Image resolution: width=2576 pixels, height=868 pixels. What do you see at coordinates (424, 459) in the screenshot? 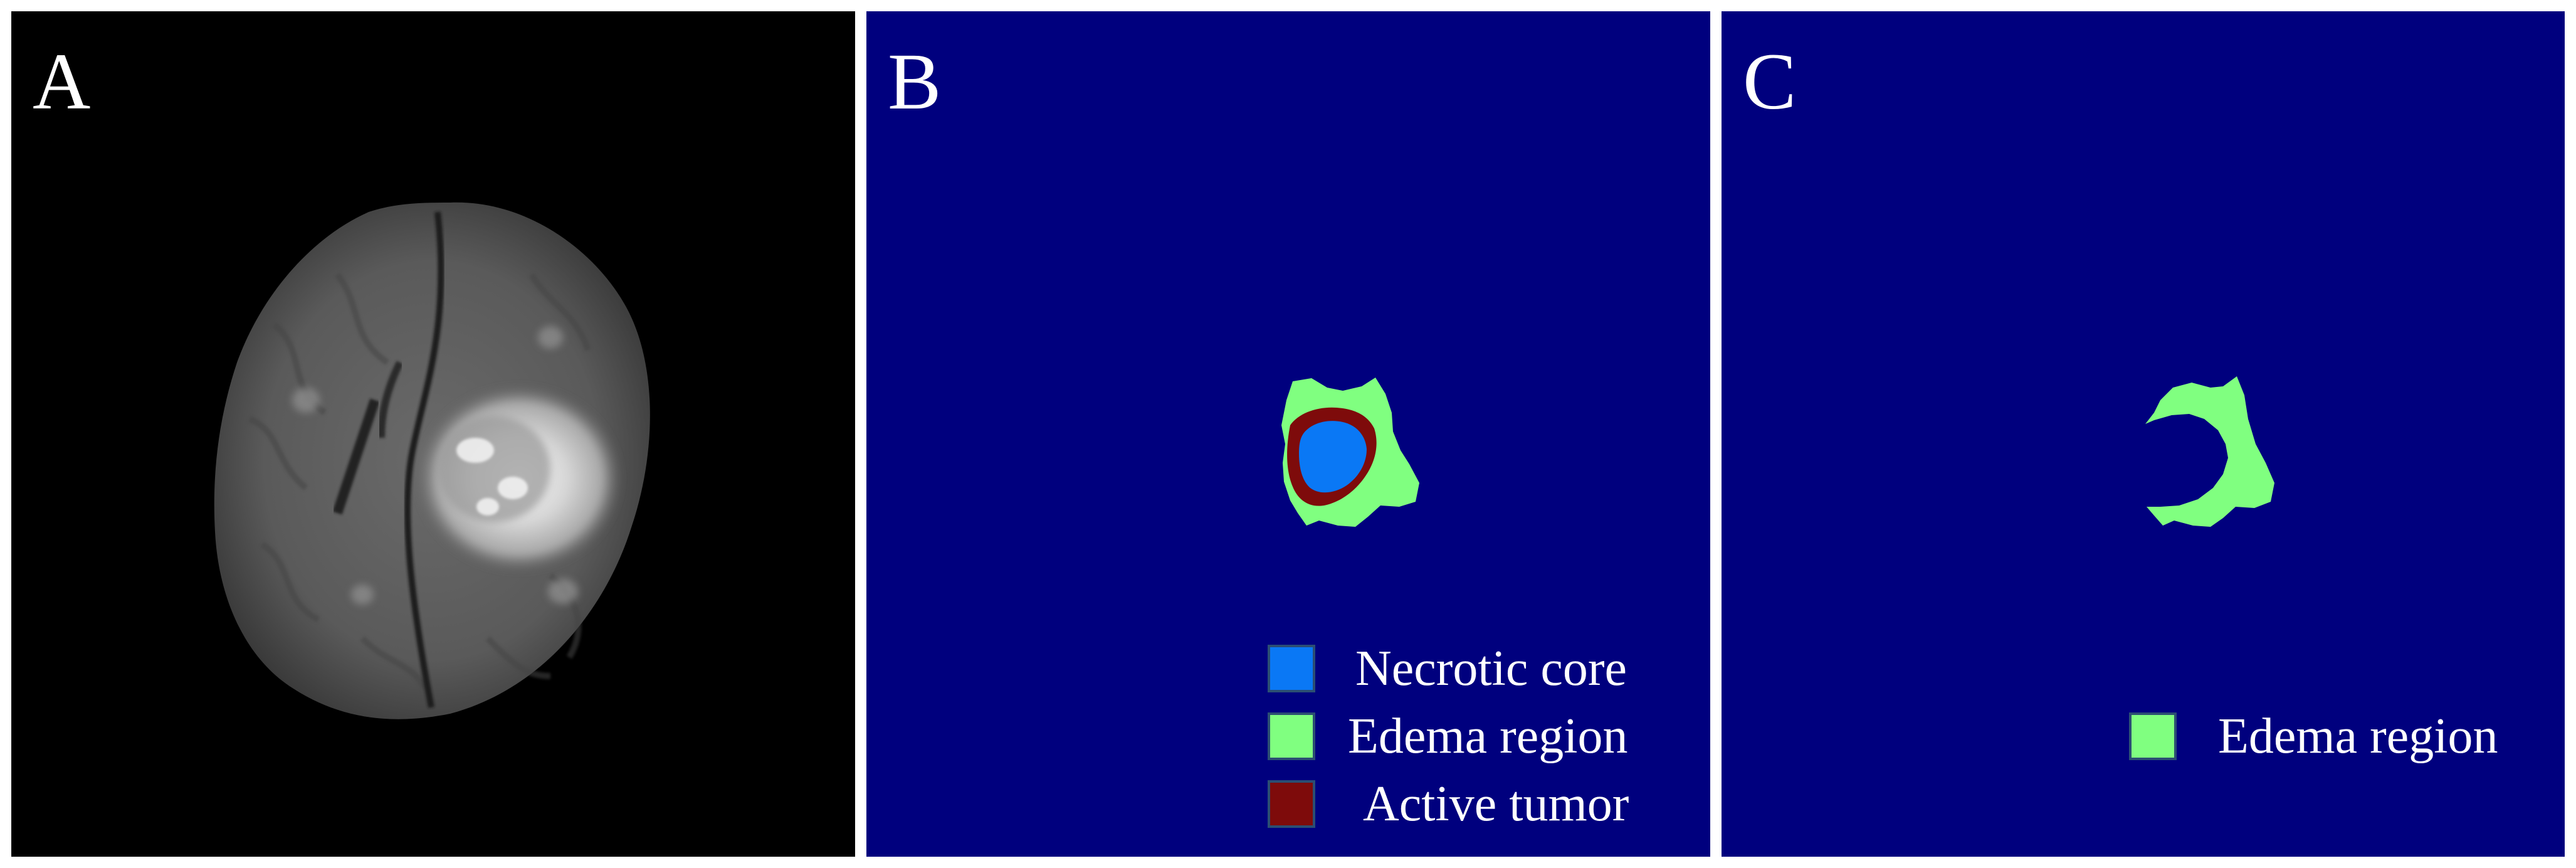
I see `midline-fissure` at bounding box center [424, 459].